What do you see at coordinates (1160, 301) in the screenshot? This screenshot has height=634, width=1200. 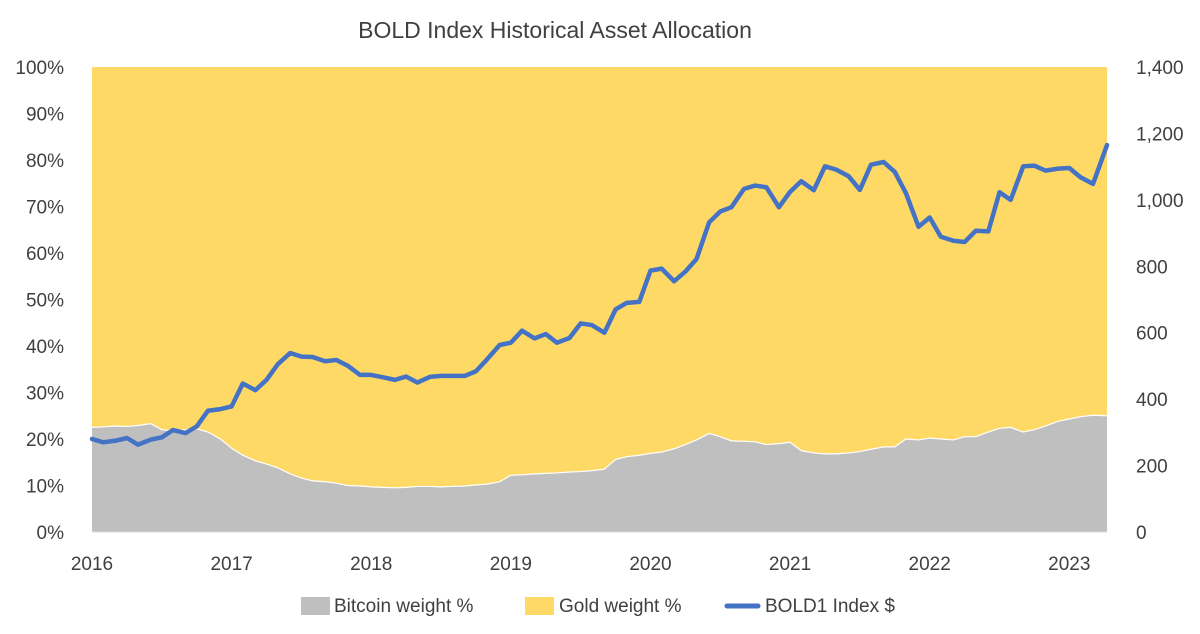 I see `y-axis-right: 0 200 400 600 800 1,000 1,200 1,400` at bounding box center [1160, 301].